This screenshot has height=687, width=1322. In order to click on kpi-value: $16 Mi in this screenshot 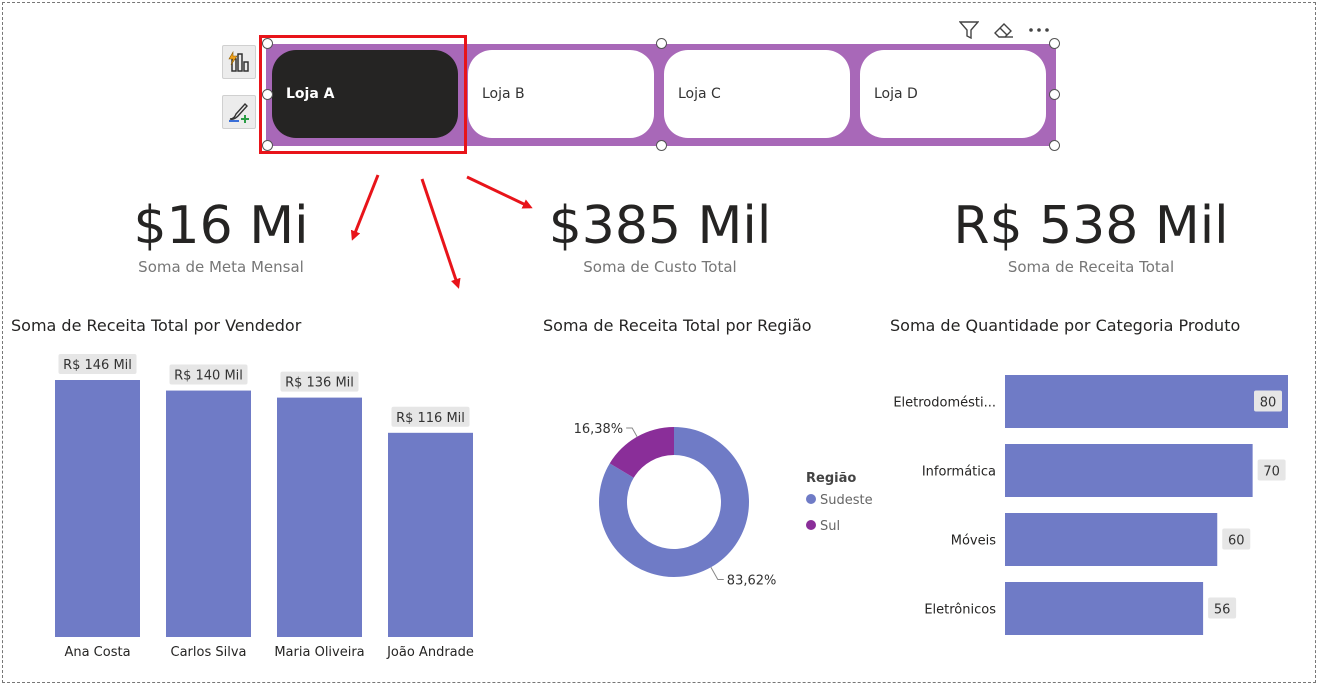, I will do `click(221, 226)`.